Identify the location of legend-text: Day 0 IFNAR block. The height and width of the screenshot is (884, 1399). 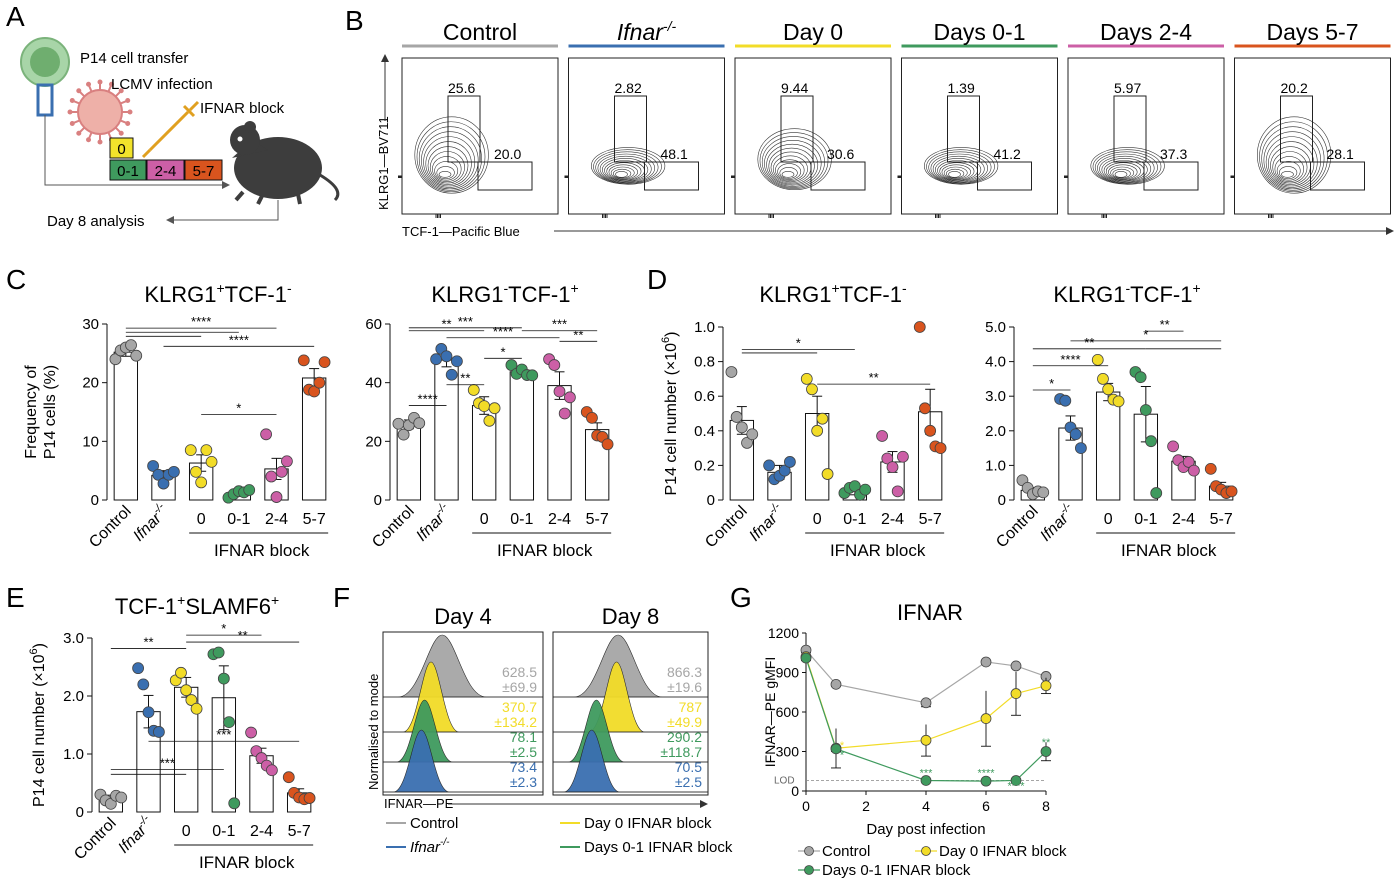
(648, 823).